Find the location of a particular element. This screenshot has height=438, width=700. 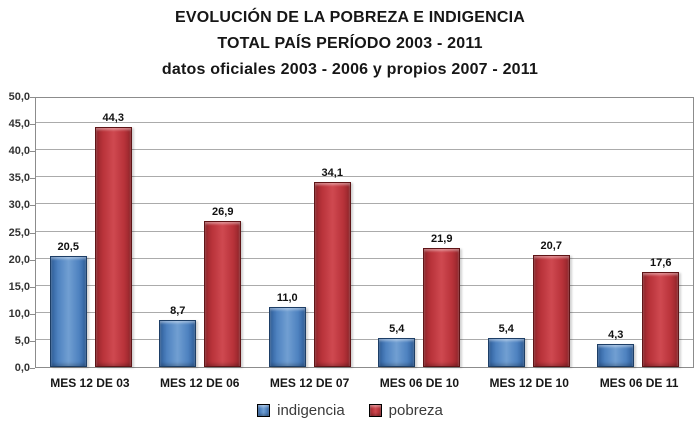

bar-indigencia: 20,5 is located at coordinates (68, 304).